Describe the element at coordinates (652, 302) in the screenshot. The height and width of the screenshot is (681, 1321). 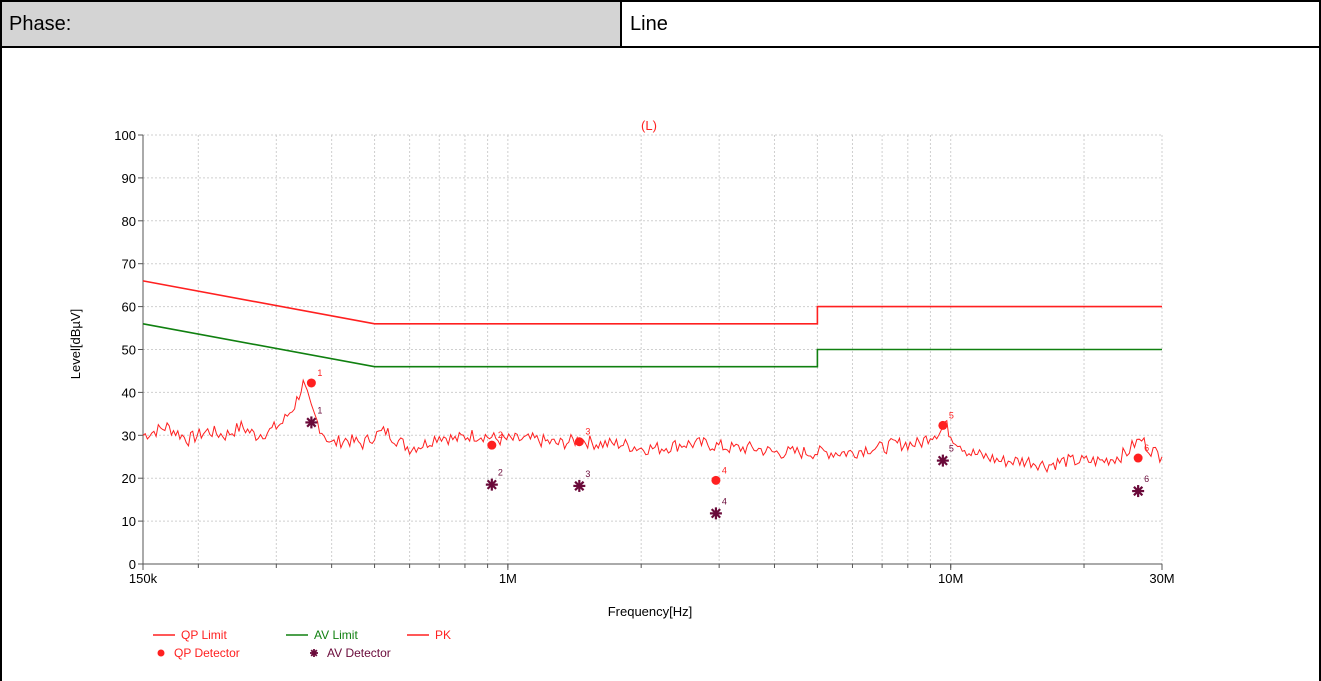
I see `series-qp-limit` at that location.